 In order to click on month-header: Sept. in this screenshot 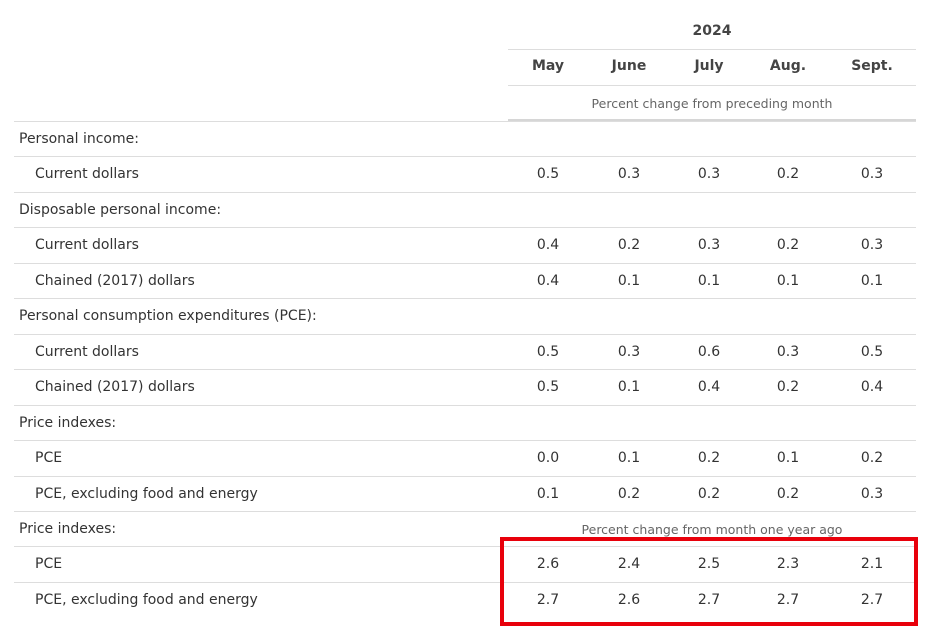, I will do `click(872, 66)`.